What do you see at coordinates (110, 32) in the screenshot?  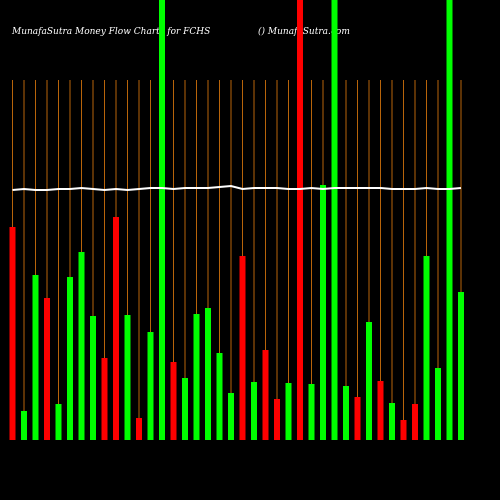 I see `chart-title: MunafaSutra Money Flow Charts for FCHS` at bounding box center [110, 32].